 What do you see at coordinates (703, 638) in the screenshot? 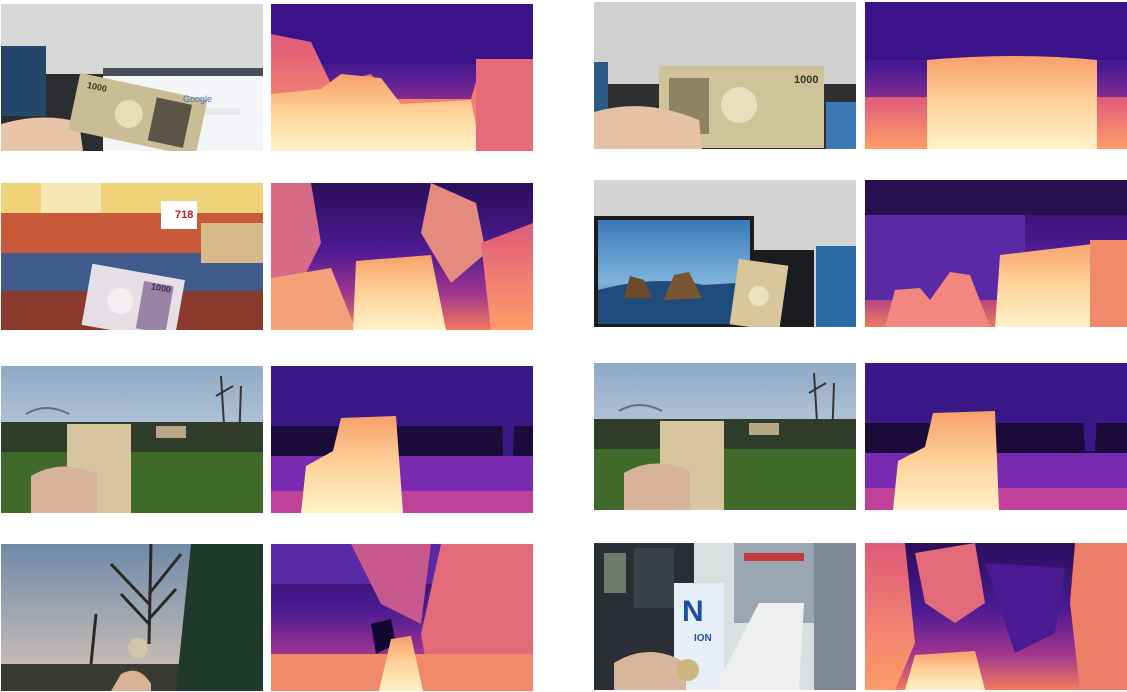
I see `store-sign-subtext: ION` at bounding box center [703, 638].